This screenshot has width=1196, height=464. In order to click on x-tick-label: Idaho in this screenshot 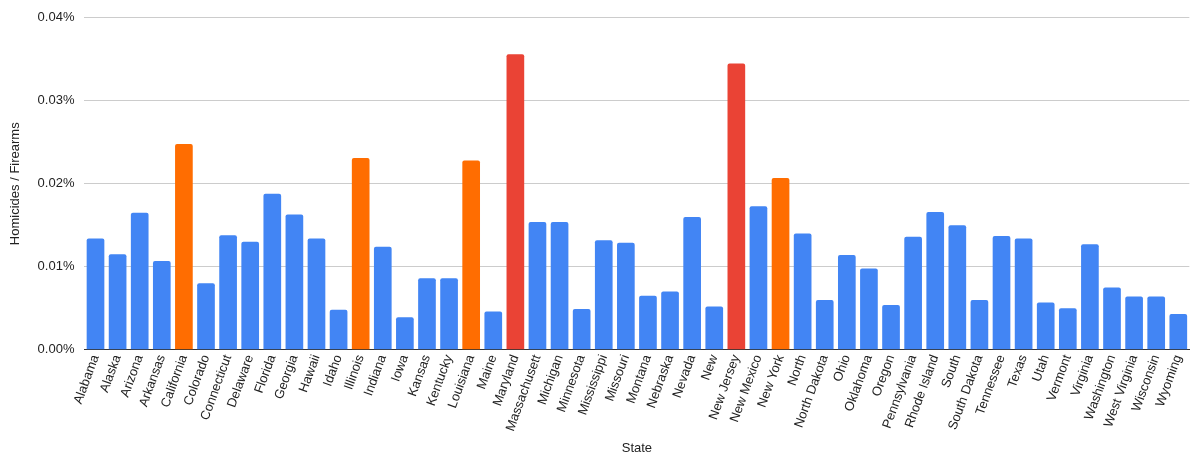, I will do `click(332, 370)`.